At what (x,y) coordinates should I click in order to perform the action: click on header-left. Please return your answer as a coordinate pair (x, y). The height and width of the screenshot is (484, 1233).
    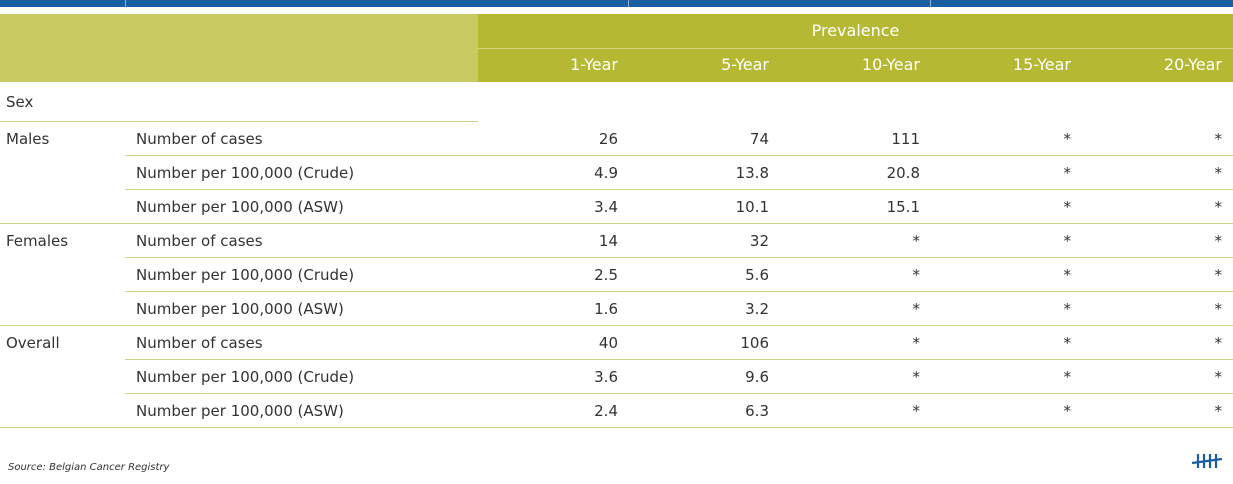
    Looking at the image, I should click on (239, 48).